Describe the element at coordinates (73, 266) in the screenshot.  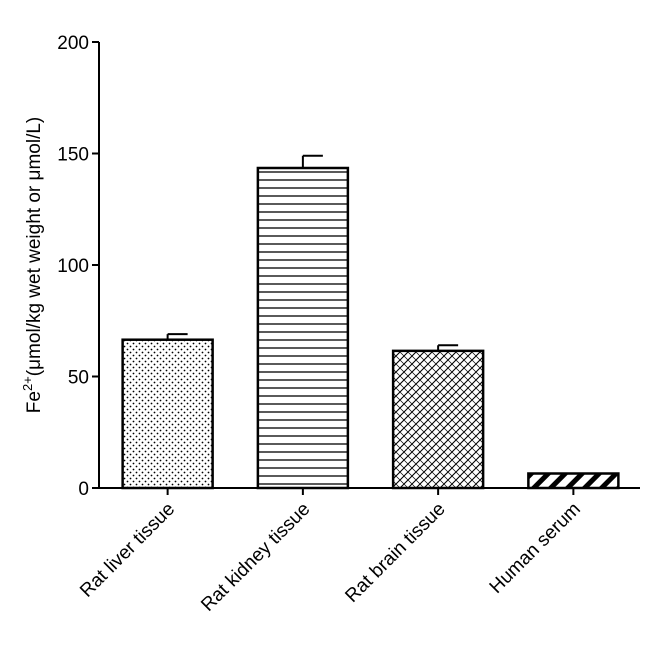
I see `y-tick-label: 100` at that location.